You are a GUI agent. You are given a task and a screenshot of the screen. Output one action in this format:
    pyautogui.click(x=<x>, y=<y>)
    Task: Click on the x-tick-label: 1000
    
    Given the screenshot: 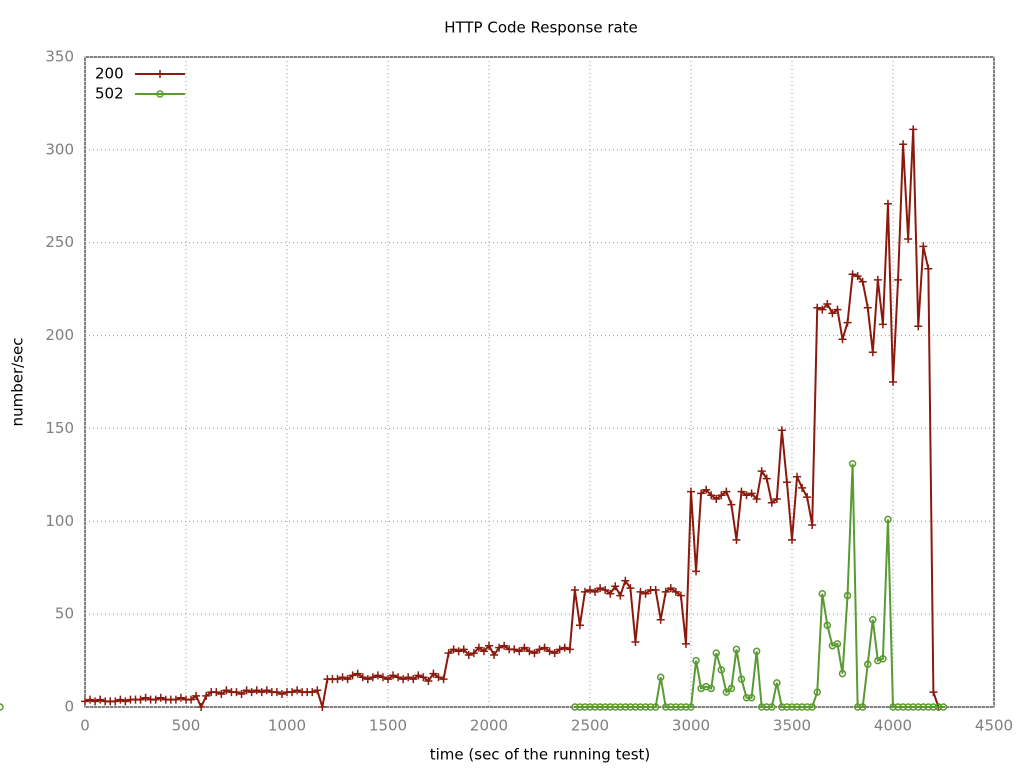 What is the action you would take?
    pyautogui.click(x=287, y=726)
    